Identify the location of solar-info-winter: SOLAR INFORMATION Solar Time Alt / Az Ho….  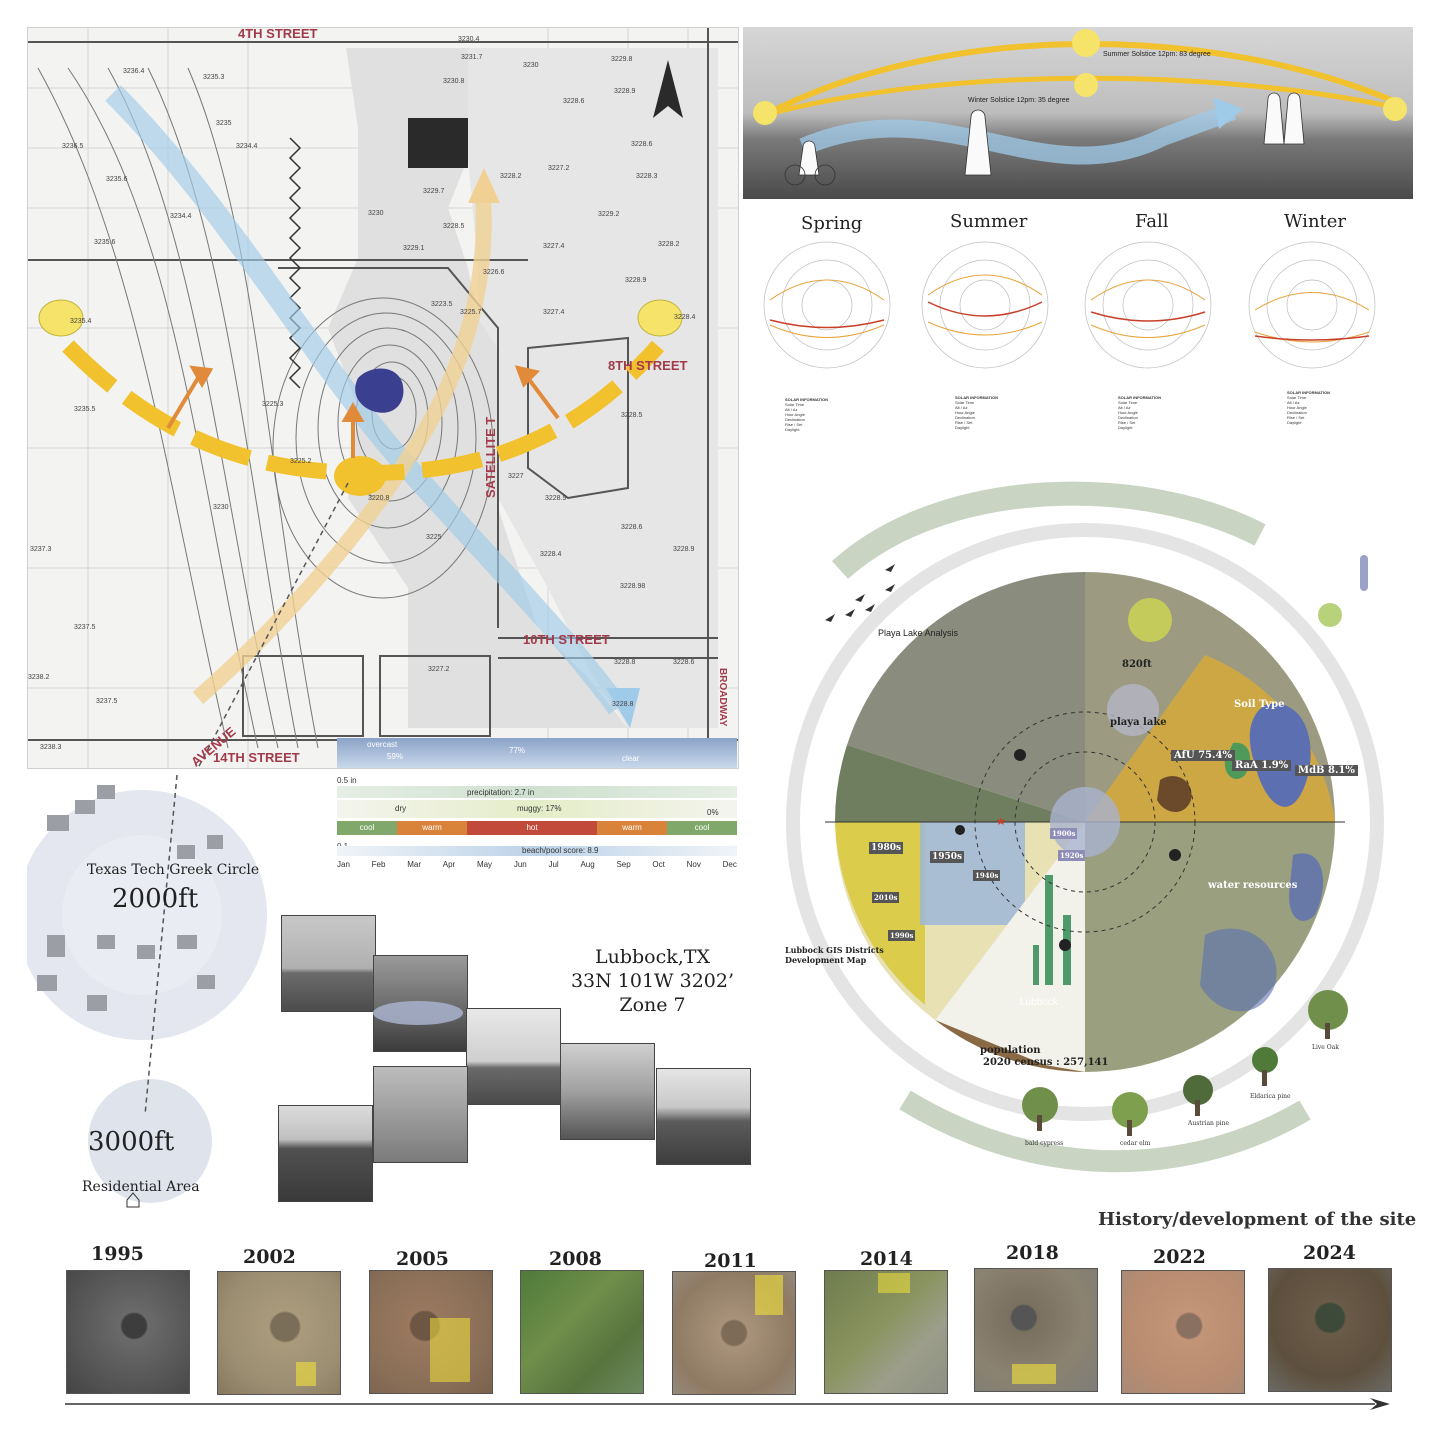
(1308, 407).